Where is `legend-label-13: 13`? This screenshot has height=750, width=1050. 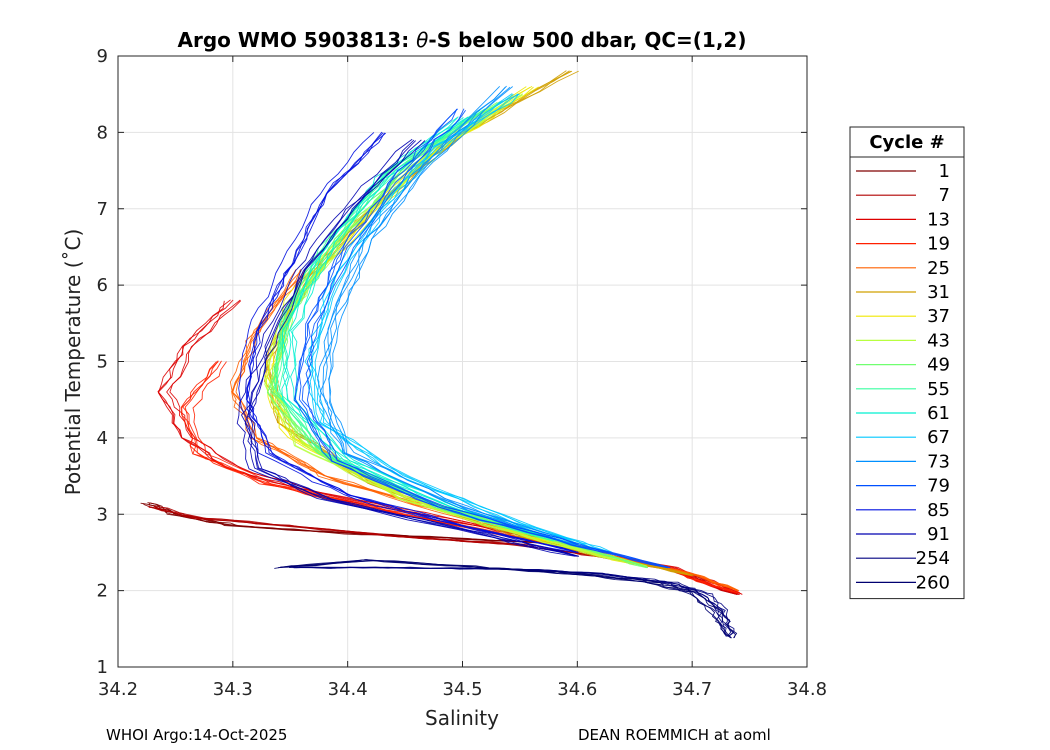 legend-label-13: 13 is located at coordinates (938, 219).